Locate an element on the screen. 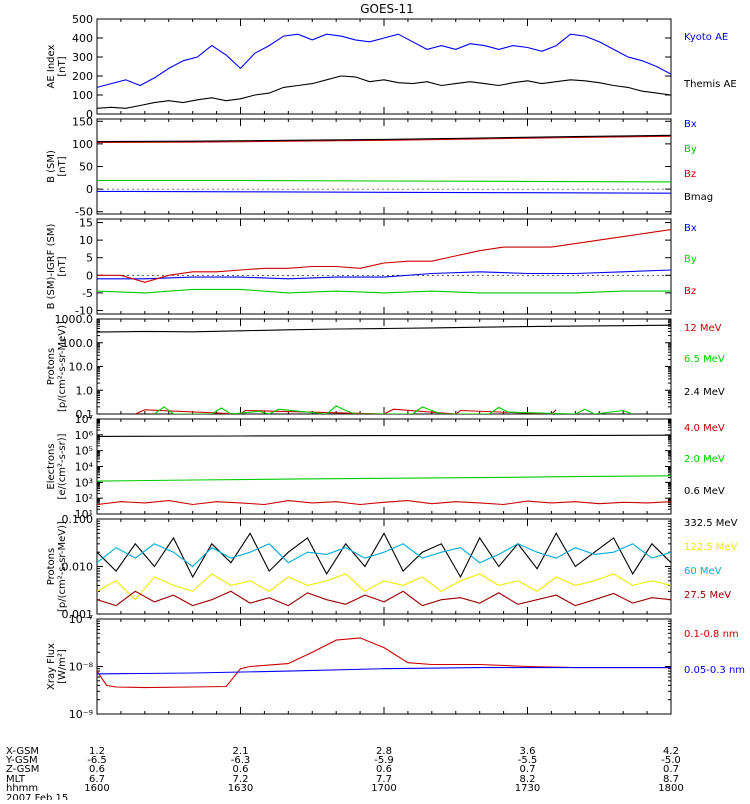  series-line-332-5-mev is located at coordinates (384, 555).